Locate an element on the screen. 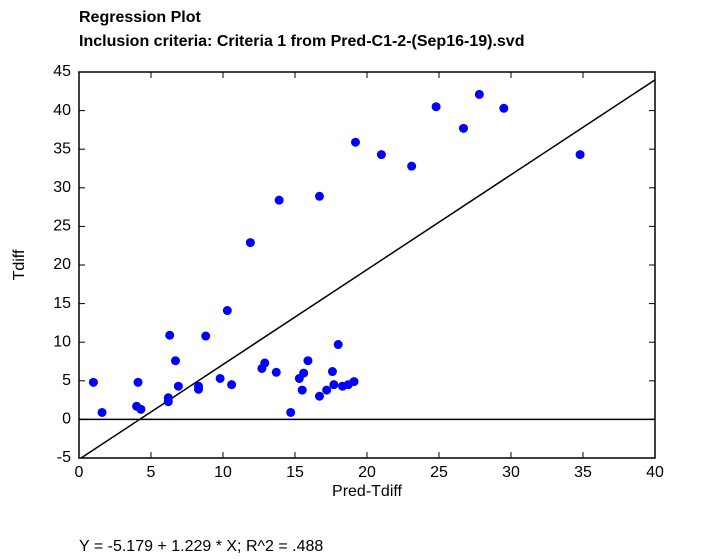  y-tick-label: 25 is located at coordinates (62, 226).